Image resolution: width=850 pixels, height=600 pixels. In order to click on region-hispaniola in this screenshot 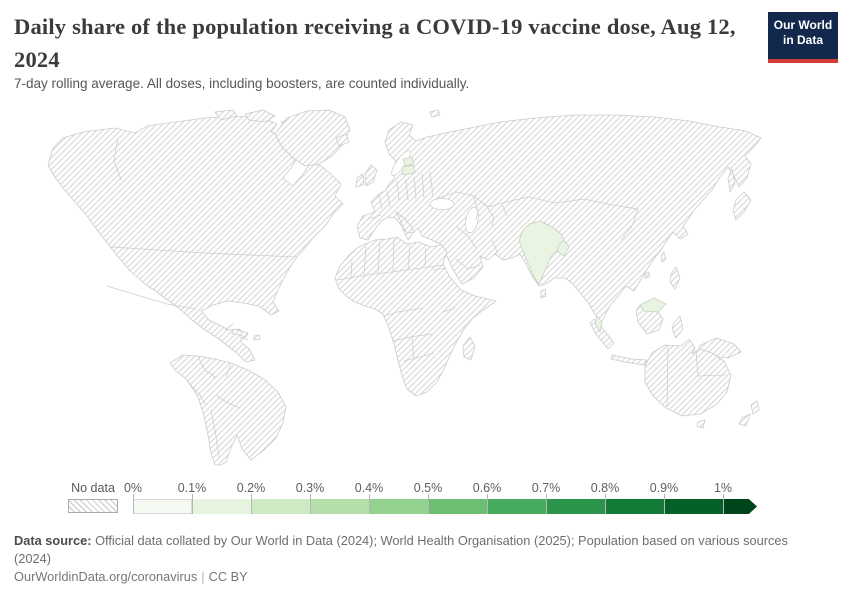, I will do `click(257, 337)`.